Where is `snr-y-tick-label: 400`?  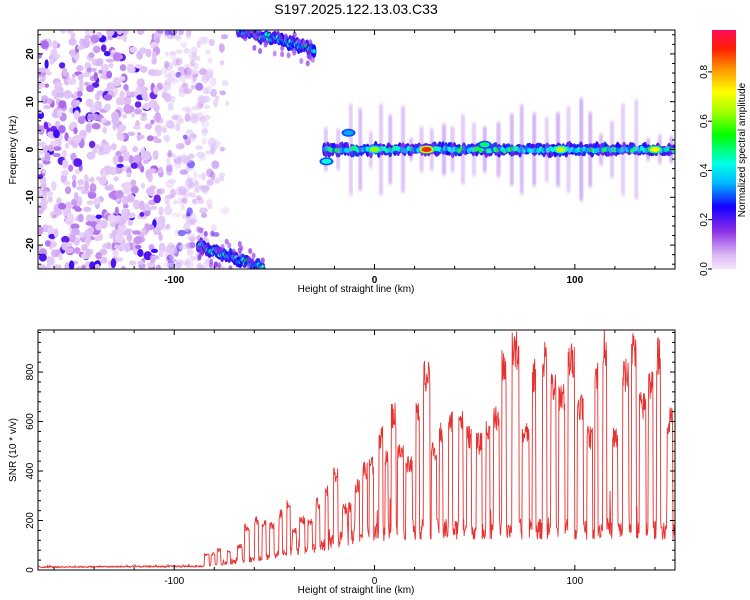
snr-y-tick-label: 400 is located at coordinates (30, 470).